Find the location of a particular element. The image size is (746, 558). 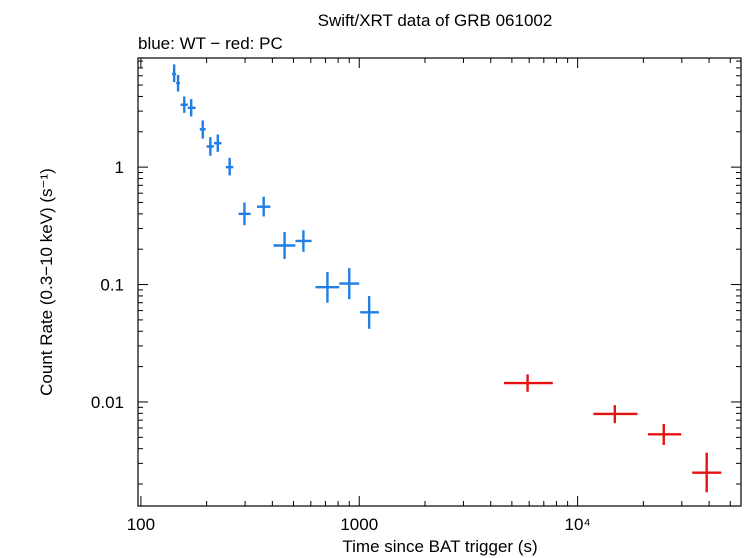

x-tick-label: 100 is located at coordinates (141, 524).